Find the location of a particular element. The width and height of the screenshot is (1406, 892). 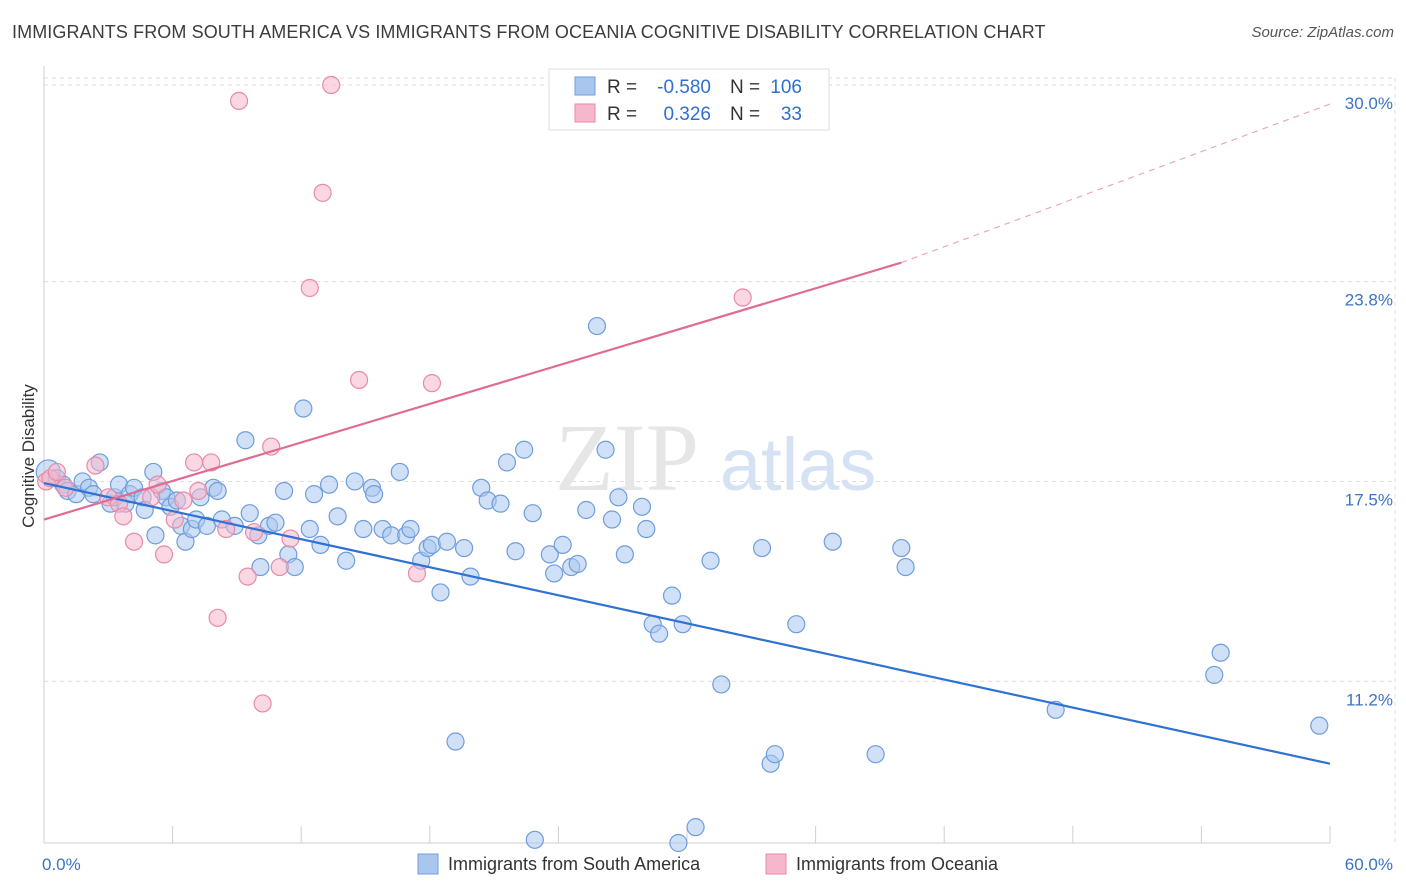

legend-r-value-2: 0.326 is located at coordinates (687, 114).